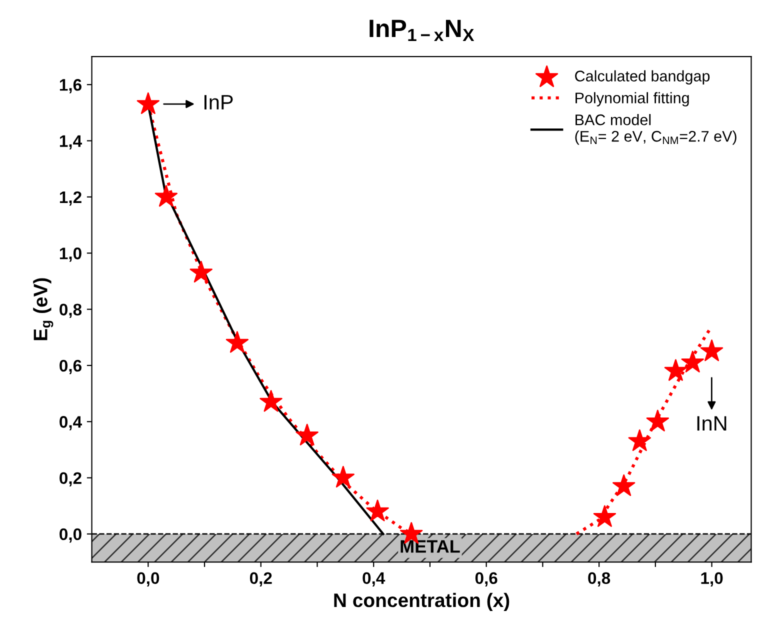 The width and height of the screenshot is (765, 628). What do you see at coordinates (218, 102) in the screenshot?
I see `annotation: InP` at bounding box center [218, 102].